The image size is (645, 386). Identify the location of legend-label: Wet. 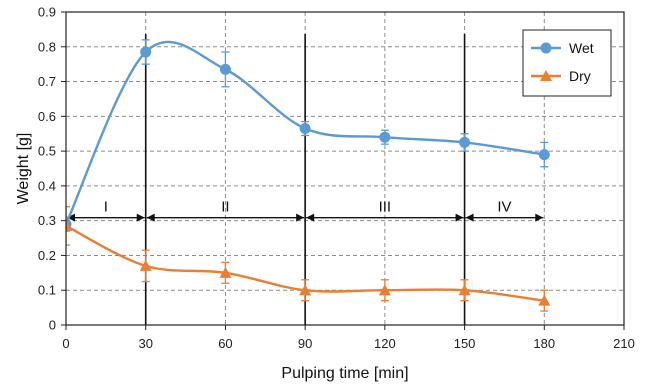
(581, 48).